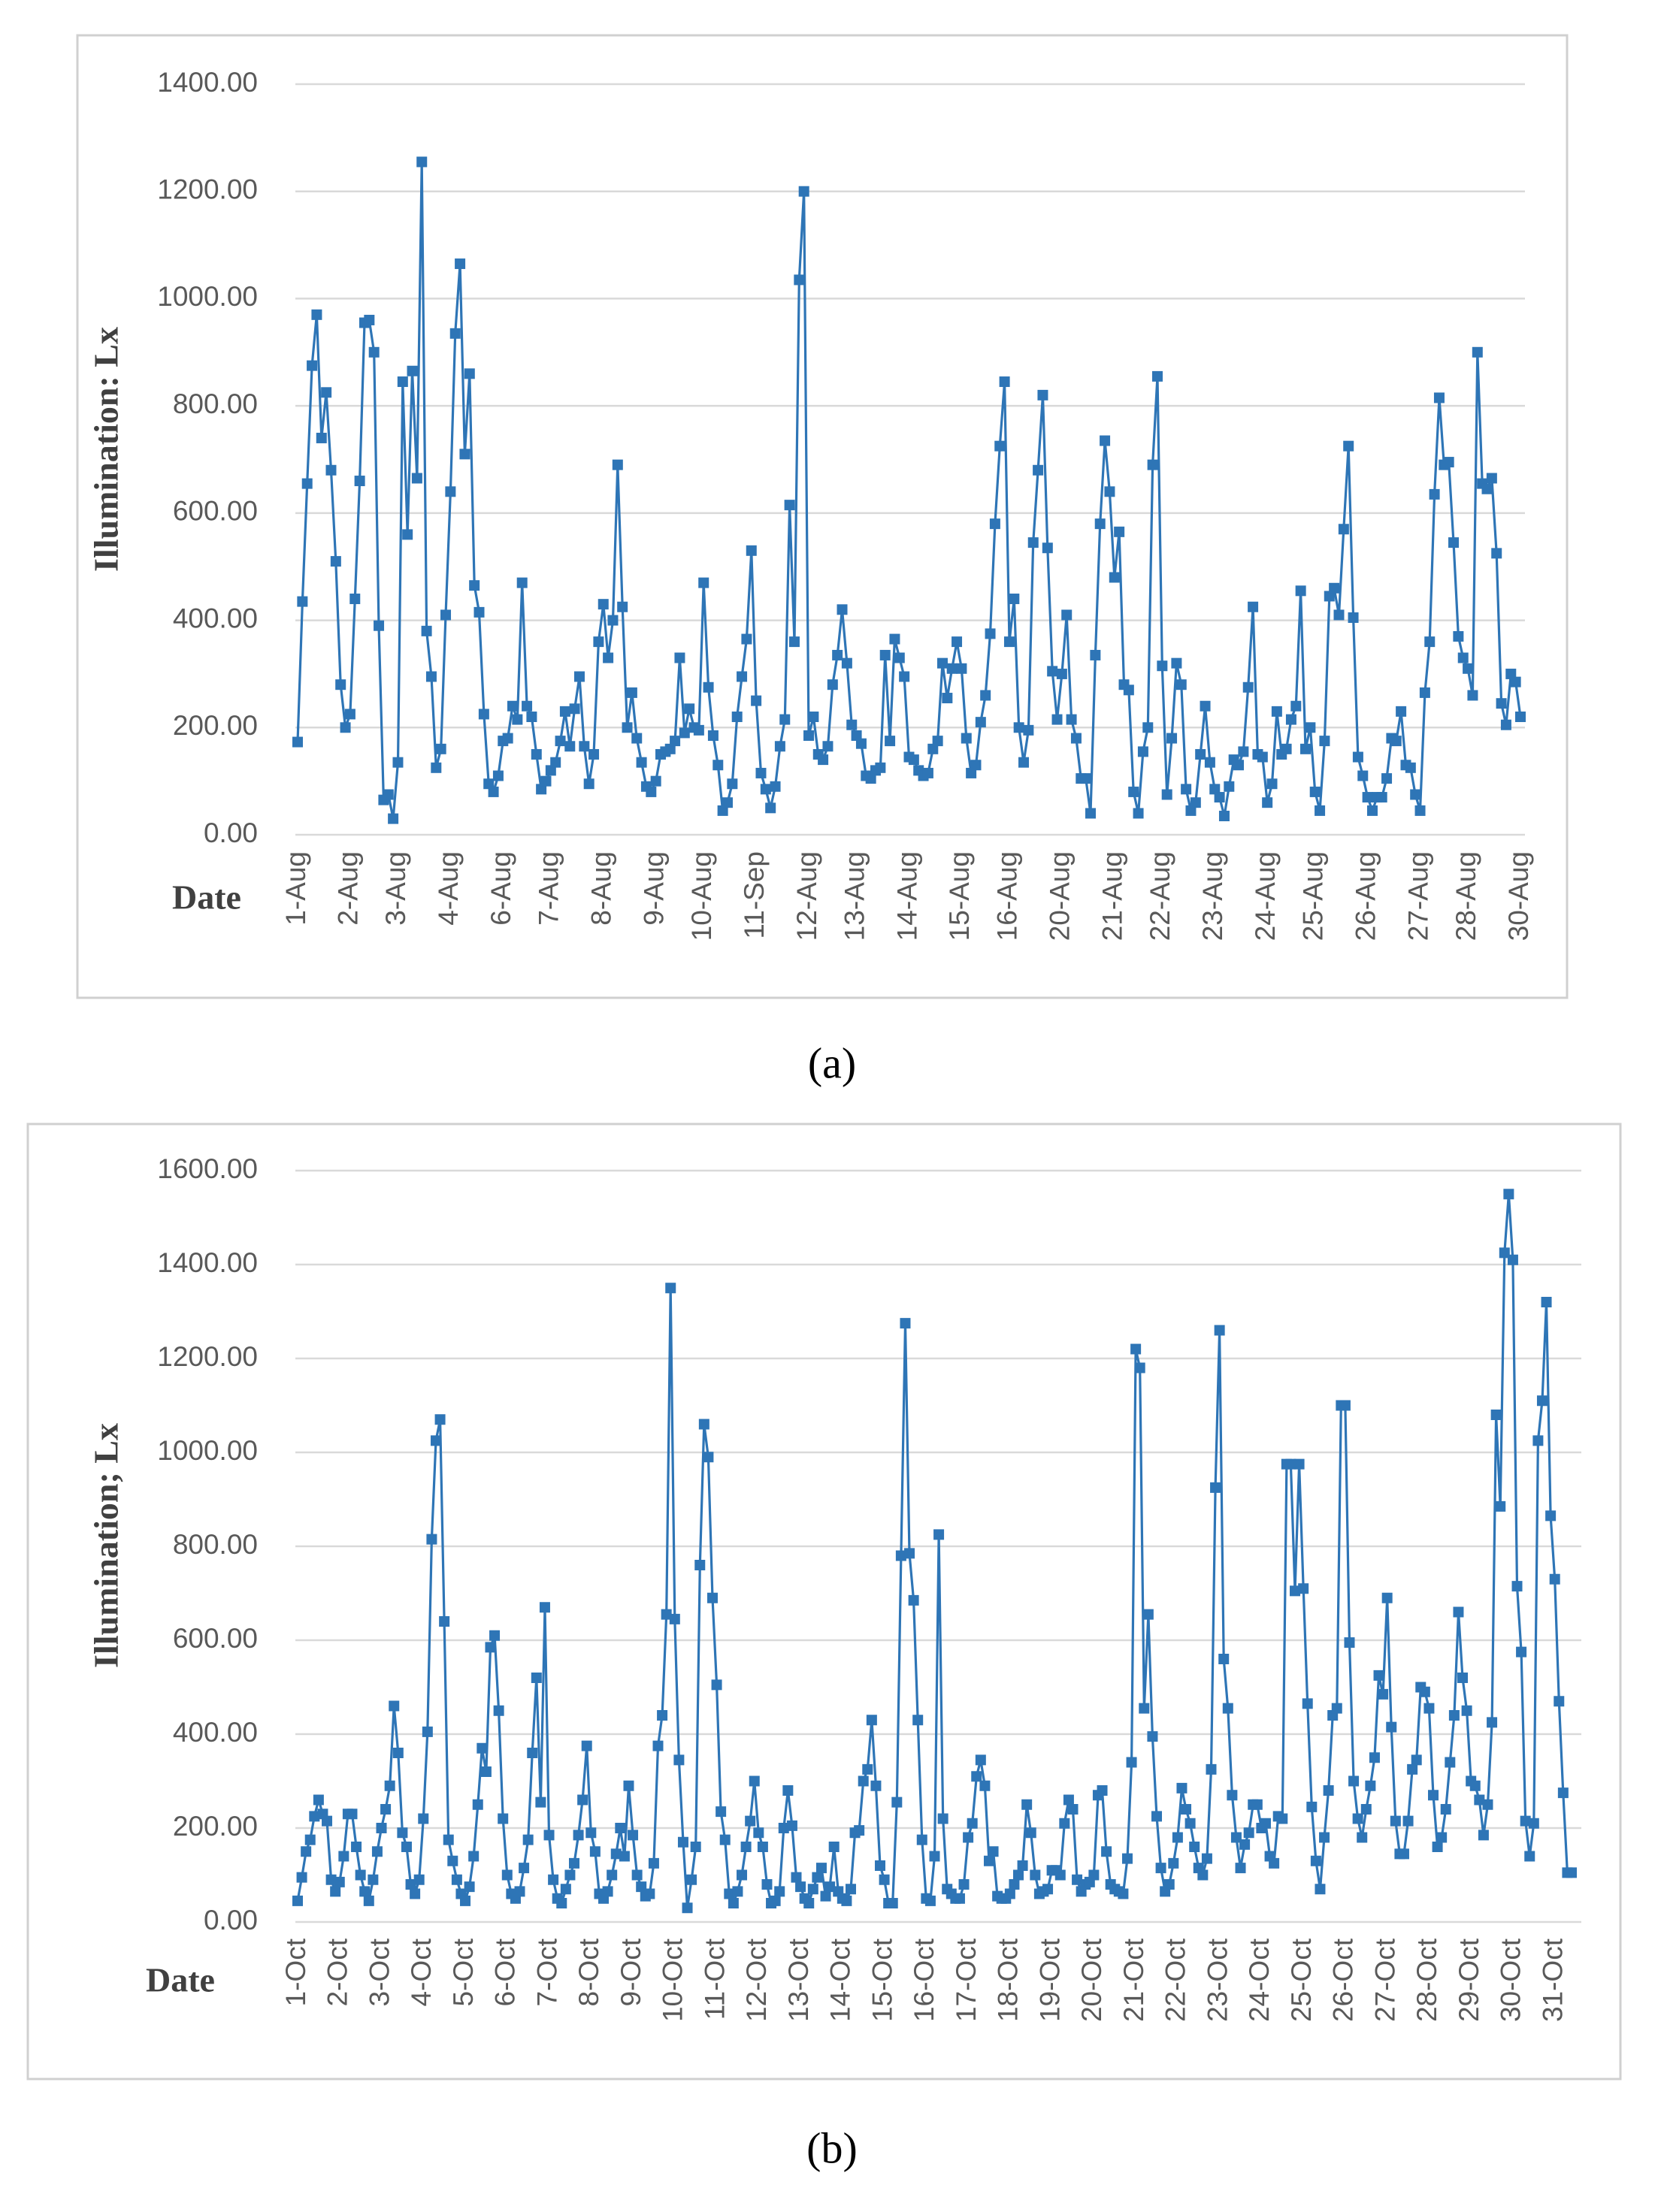 Image resolution: width=1664 pixels, height=2212 pixels. Describe the element at coordinates (1385, 1980) in the screenshot. I see `x-tick-label: 27-Oct` at that location.